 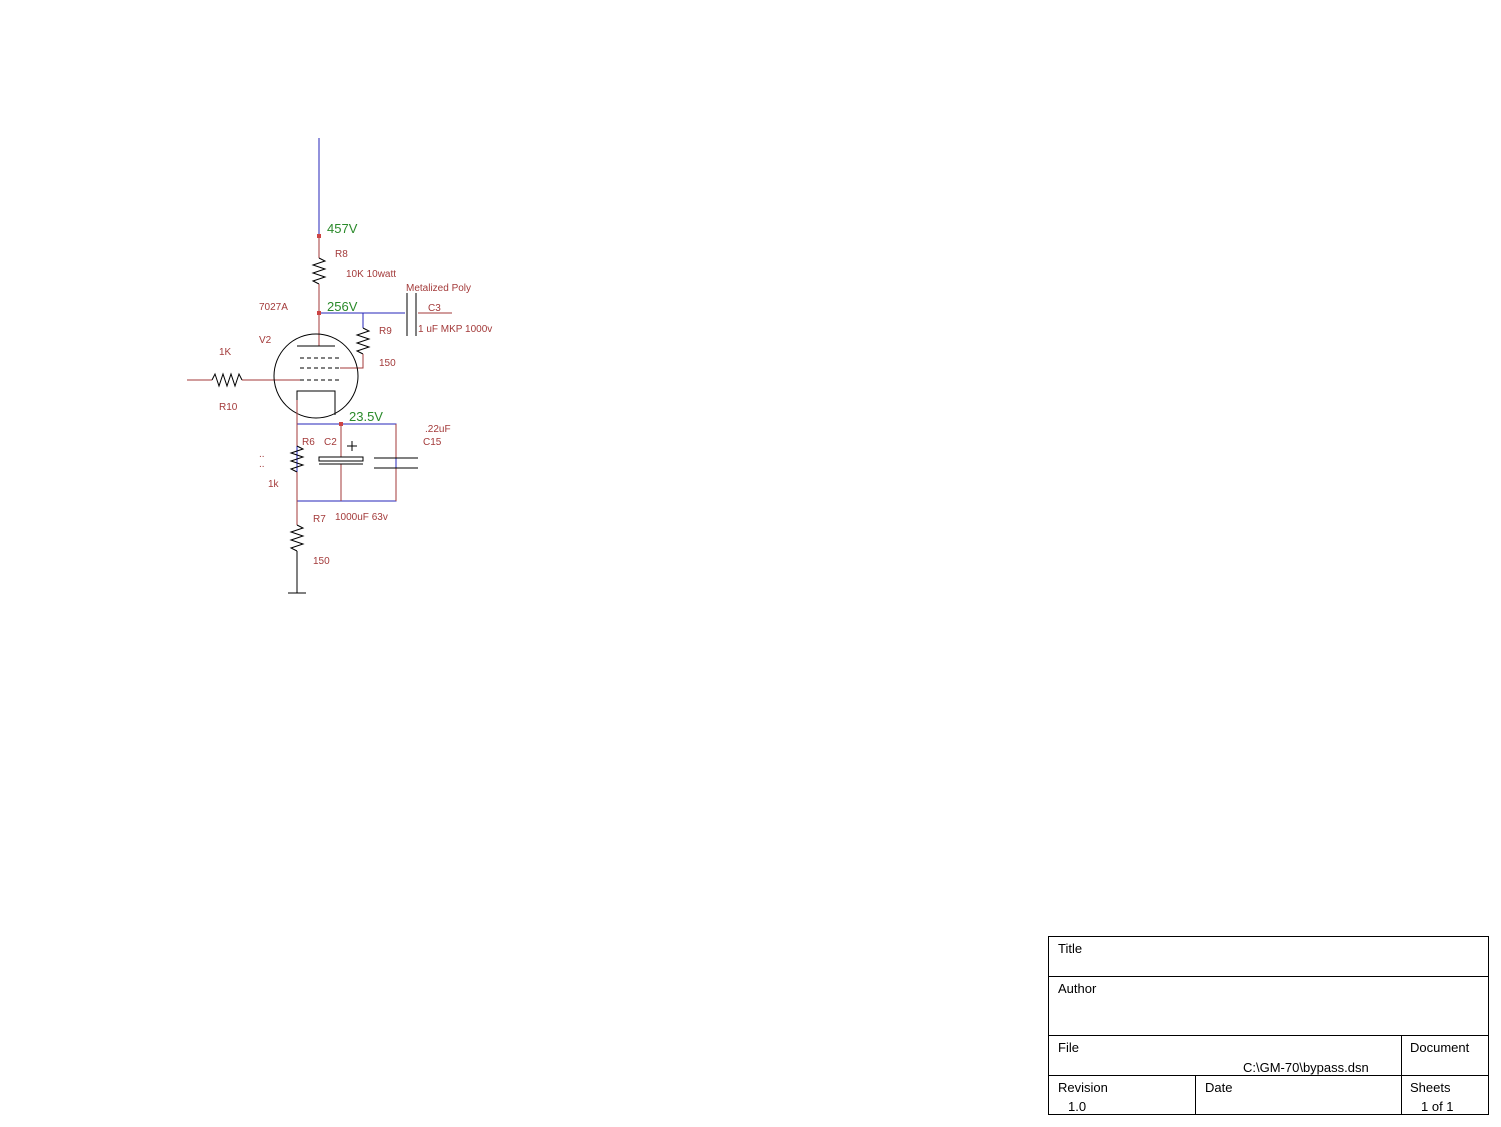 I want to click on ref: R7, so click(x=319, y=519).